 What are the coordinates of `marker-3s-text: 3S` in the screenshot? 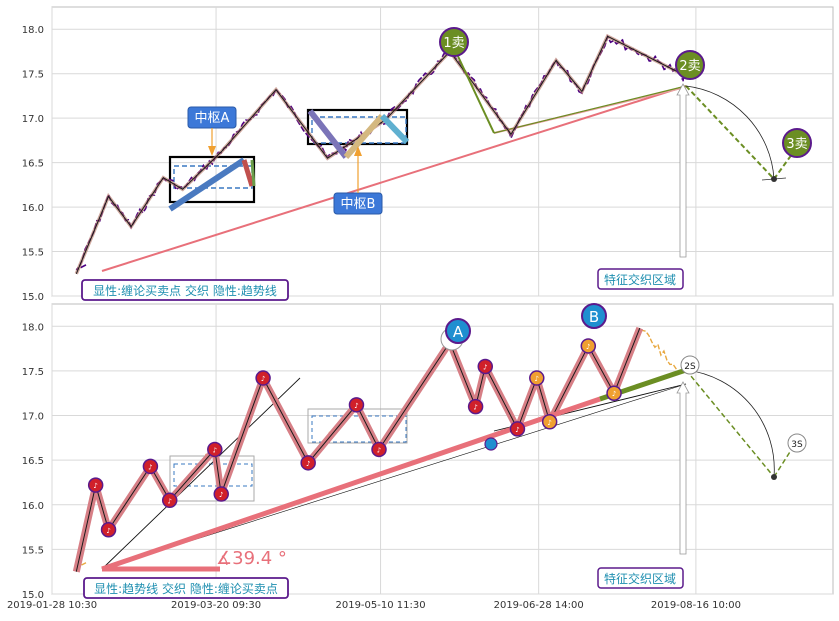 It's located at (797, 445).